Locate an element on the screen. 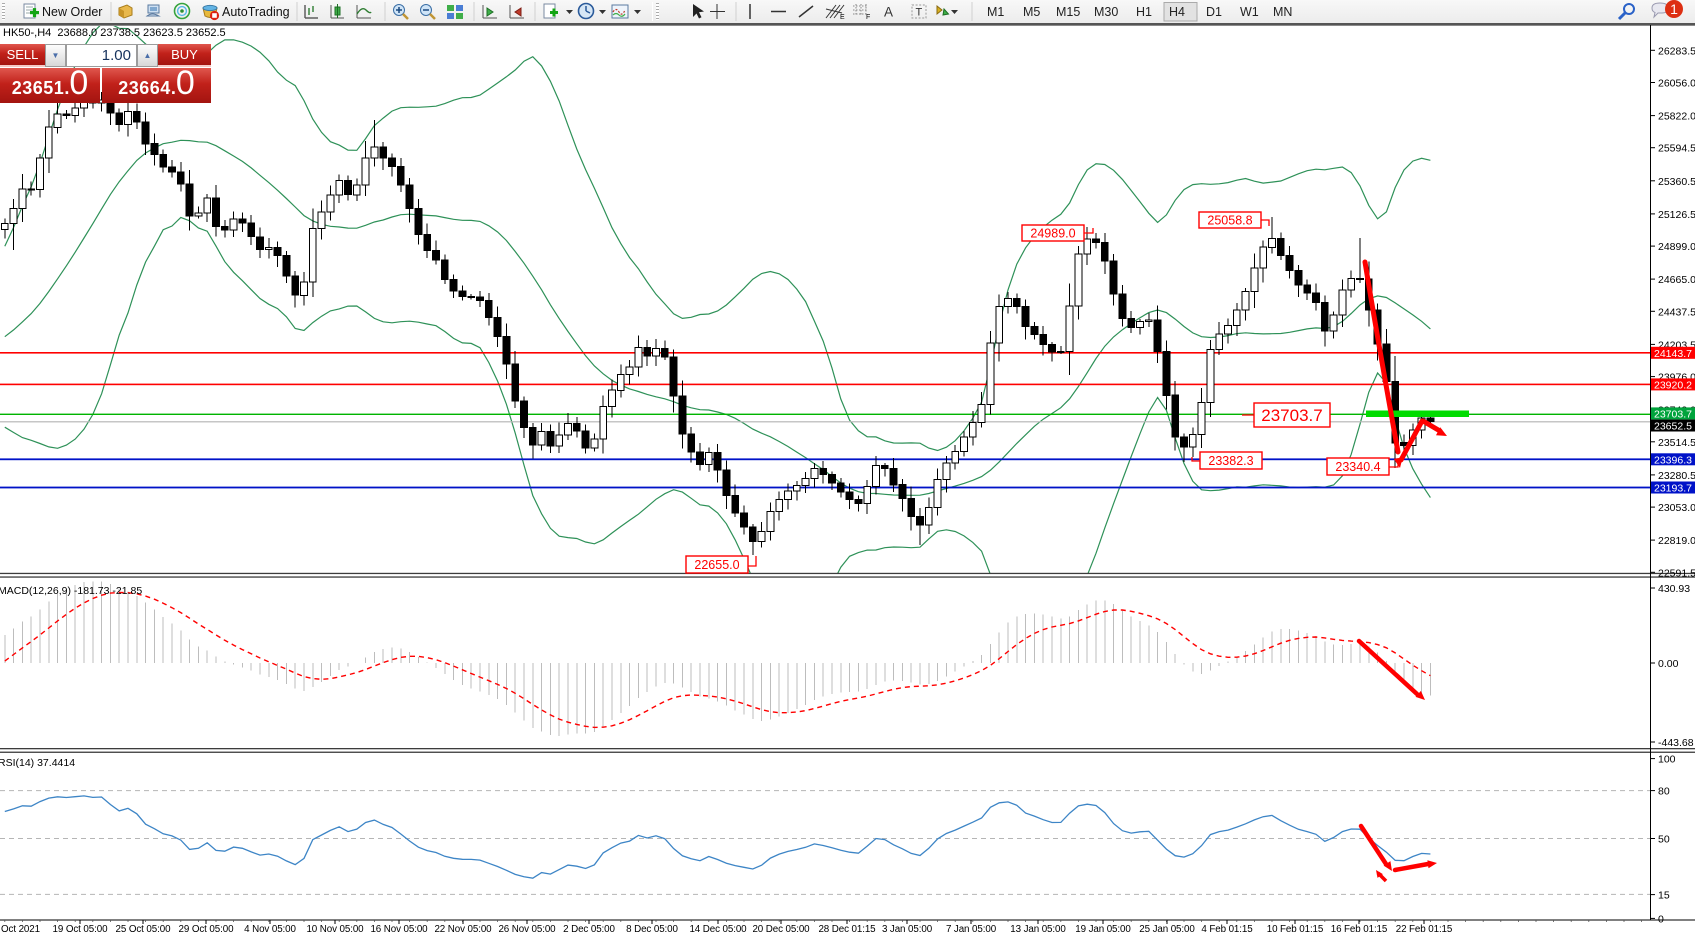 This screenshot has height=938, width=1695. svg-text: 2 Dec 05:00 is located at coordinates (589, 929).